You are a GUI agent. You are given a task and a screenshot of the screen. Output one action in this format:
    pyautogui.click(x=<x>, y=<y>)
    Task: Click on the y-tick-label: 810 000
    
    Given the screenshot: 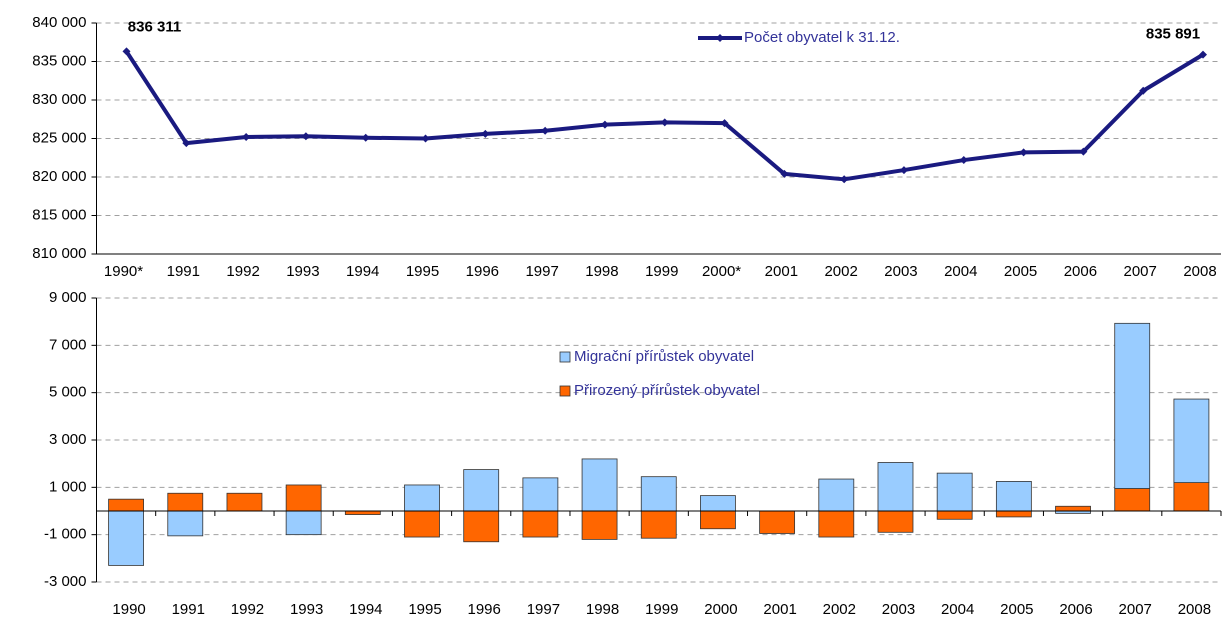 What is the action you would take?
    pyautogui.click(x=59, y=253)
    